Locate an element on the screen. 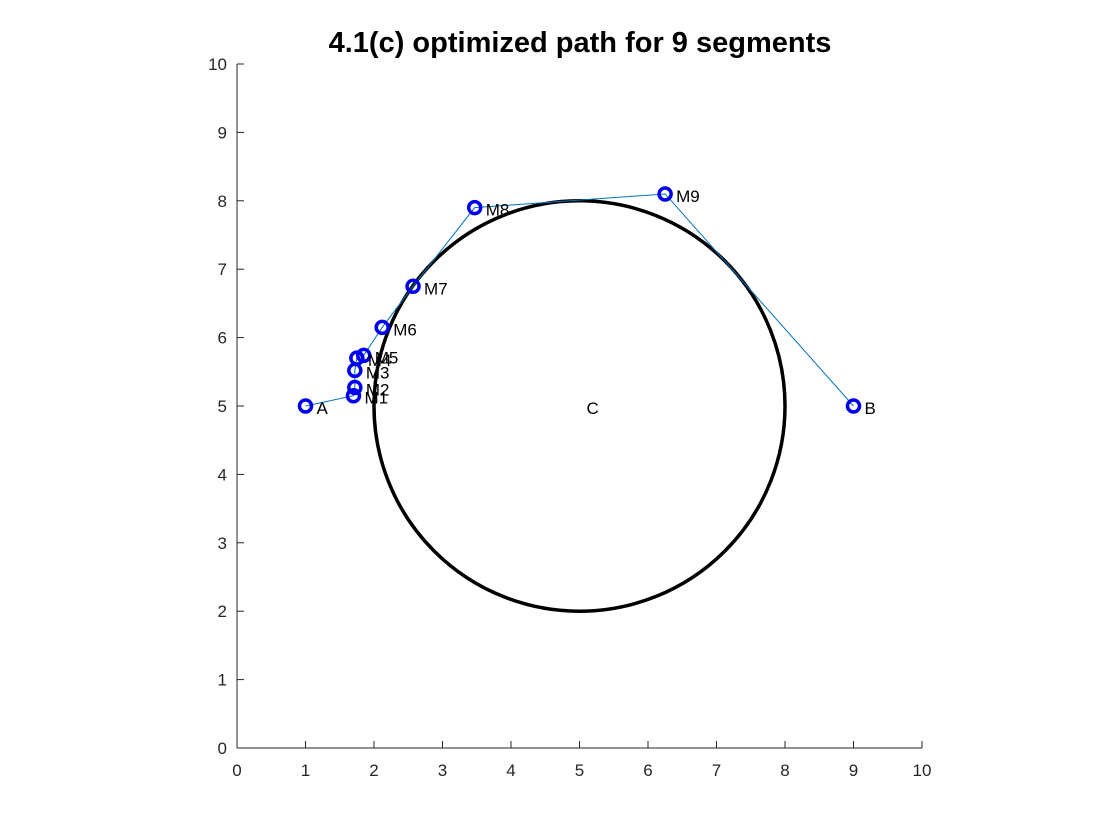 The width and height of the screenshot is (1120, 840). point-marker-b is located at coordinates (853, 406).